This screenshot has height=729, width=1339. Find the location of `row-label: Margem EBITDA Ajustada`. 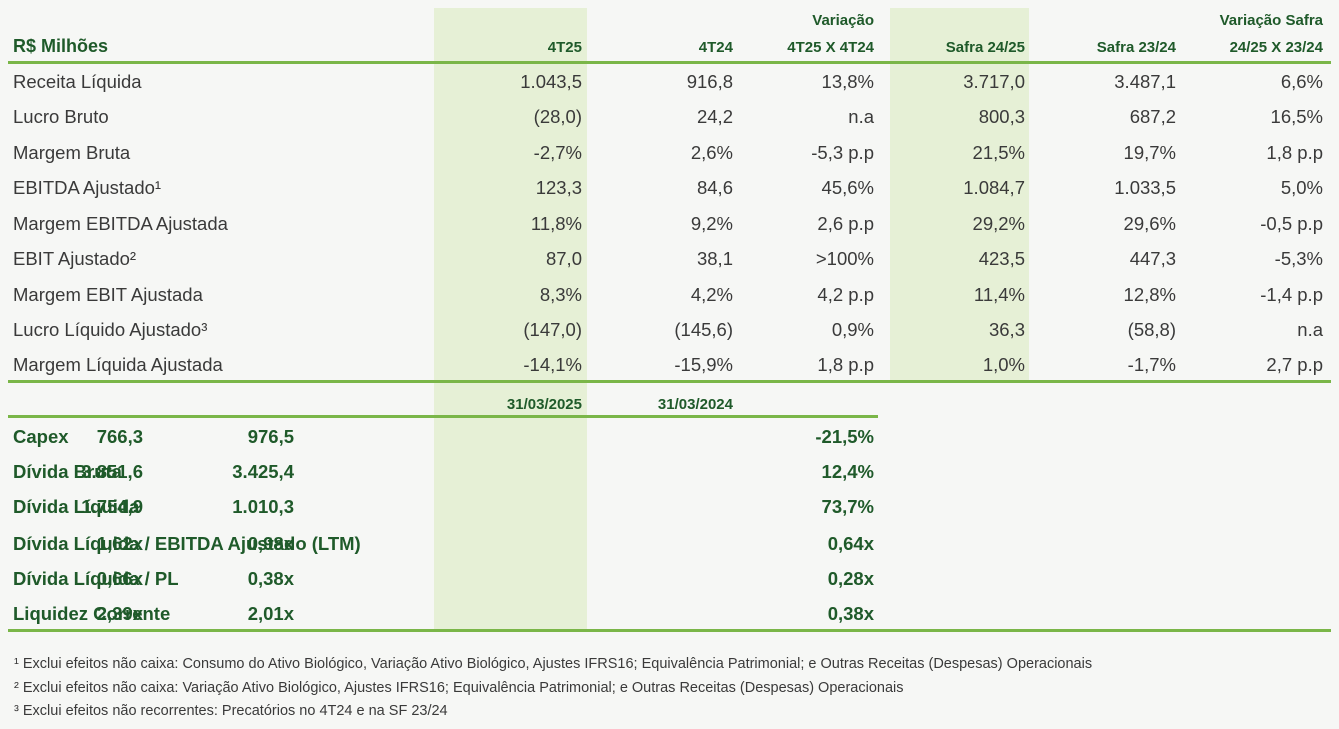

row-label: Margem EBITDA Ajustada is located at coordinates (120, 223).